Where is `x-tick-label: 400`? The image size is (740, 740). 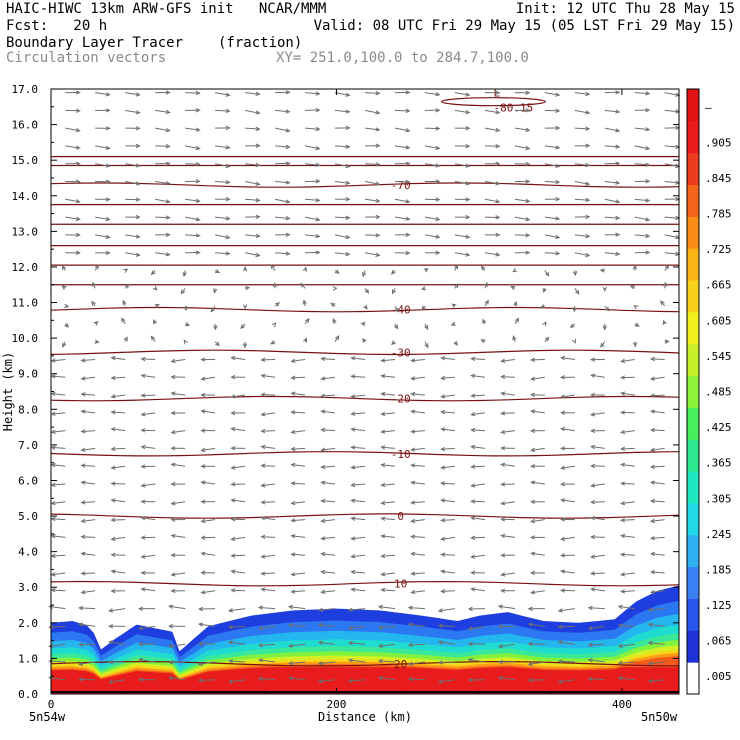
x-tick-label: 400 is located at coordinates (622, 704).